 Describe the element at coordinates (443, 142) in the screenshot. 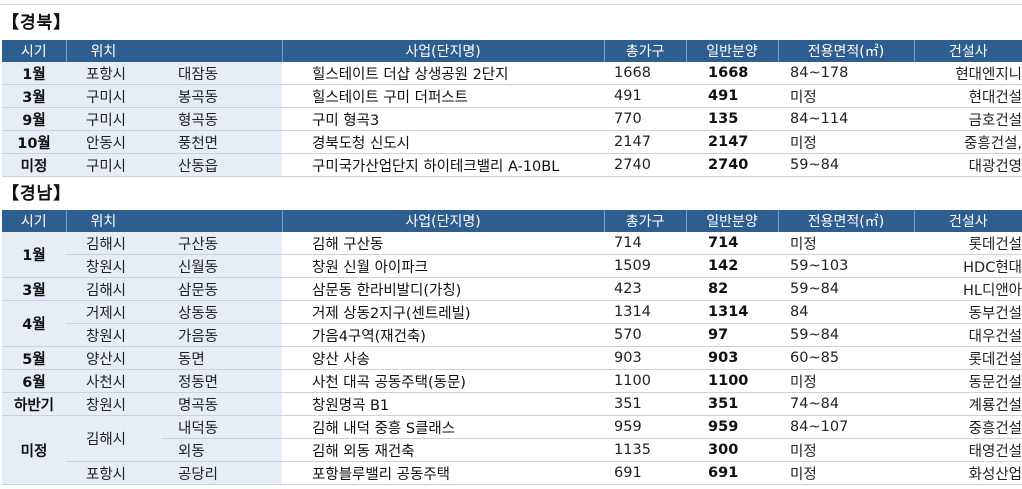

I see `project-cell: 경북도청 신도시` at that location.